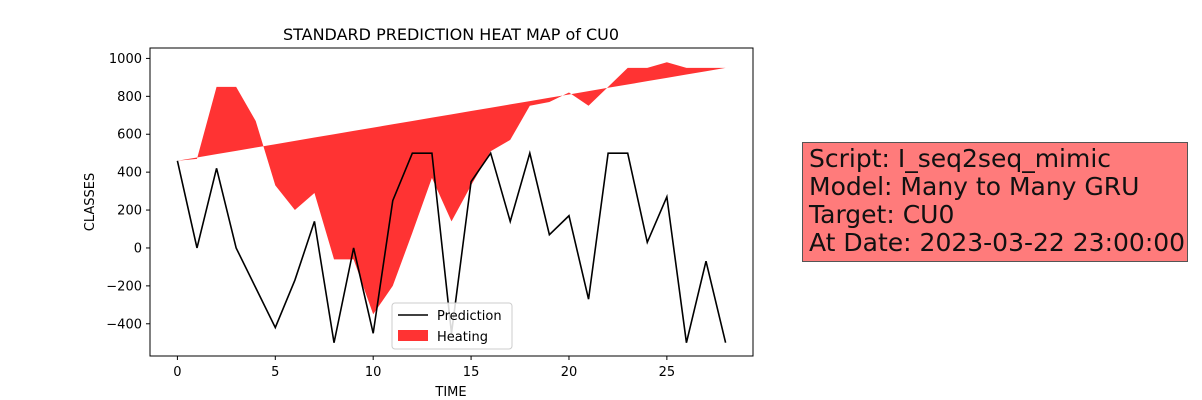 The height and width of the screenshot is (400, 1202). What do you see at coordinates (424, 368) in the screenshot?
I see `x-axis: 0 5 10 15 20 25` at bounding box center [424, 368].